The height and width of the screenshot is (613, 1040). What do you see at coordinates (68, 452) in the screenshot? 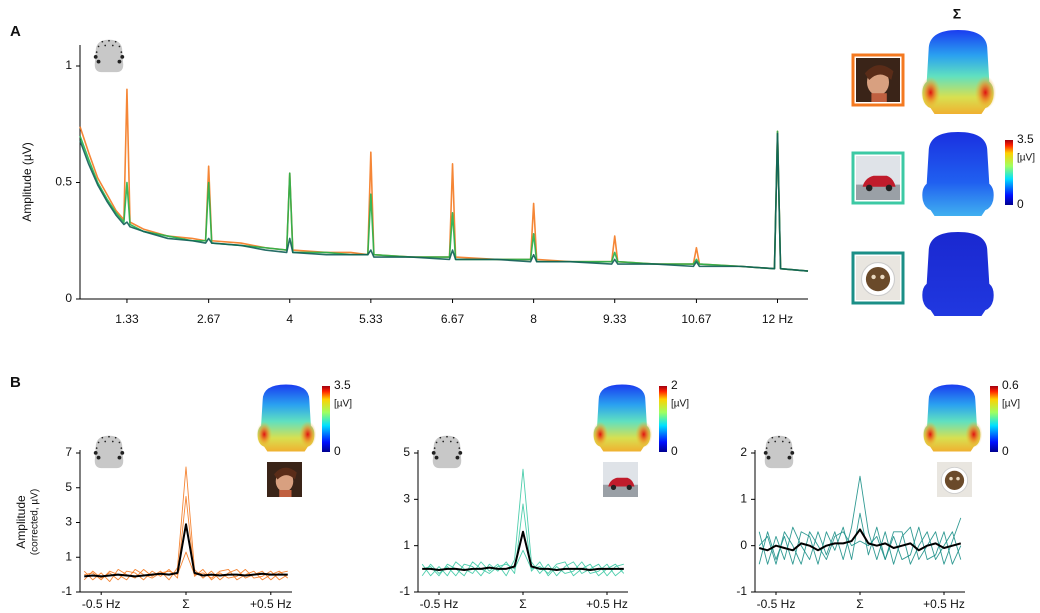
I see `y-tick-label: 7` at bounding box center [68, 452].